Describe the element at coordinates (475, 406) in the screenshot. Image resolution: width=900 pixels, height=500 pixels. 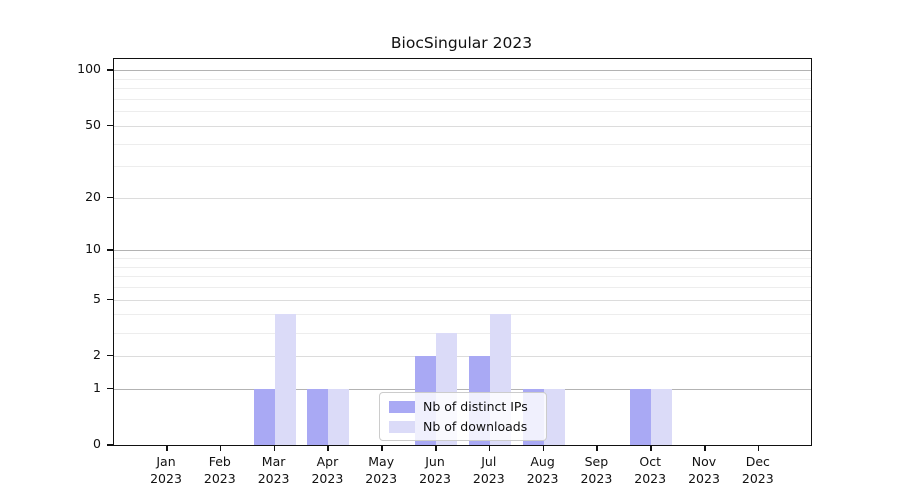
I see `legend-label: Nb of distinct IPs` at that location.